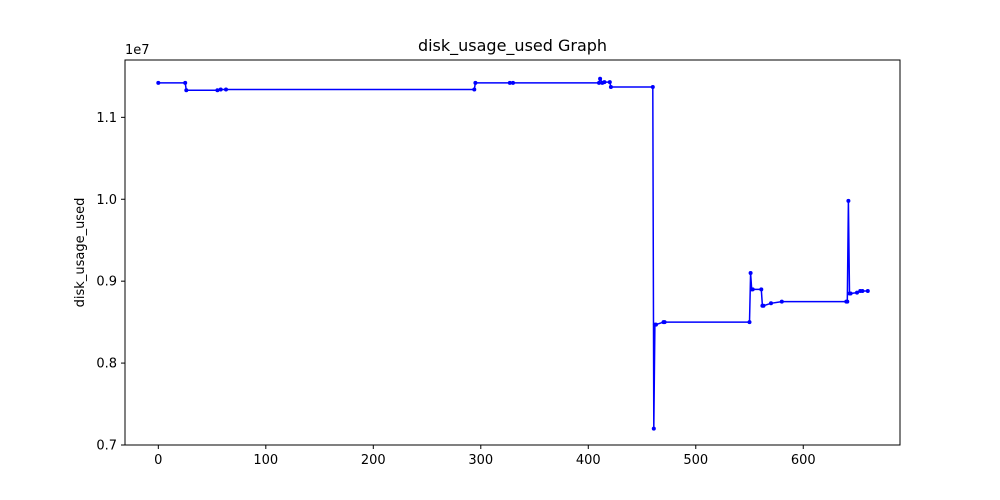 This screenshot has height=500, width=1000. I want to click on y-axis-ticks: 0.7 0.8 0.9 1.0 1.1, so click(110, 282).